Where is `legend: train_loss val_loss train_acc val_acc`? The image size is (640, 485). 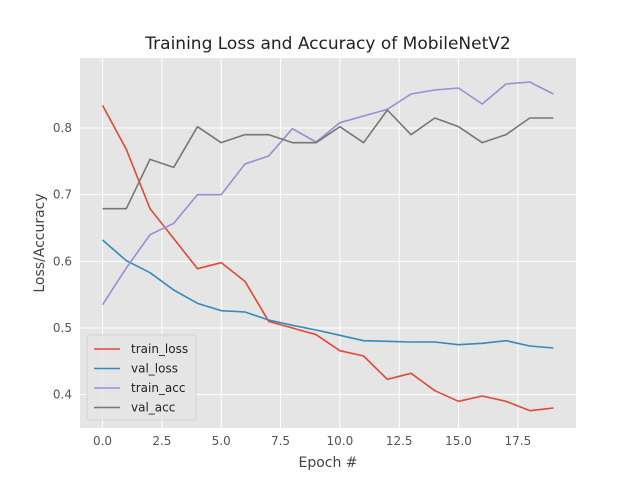
legend: train_loss val_loss train_acc val_acc is located at coordinates (141, 377).